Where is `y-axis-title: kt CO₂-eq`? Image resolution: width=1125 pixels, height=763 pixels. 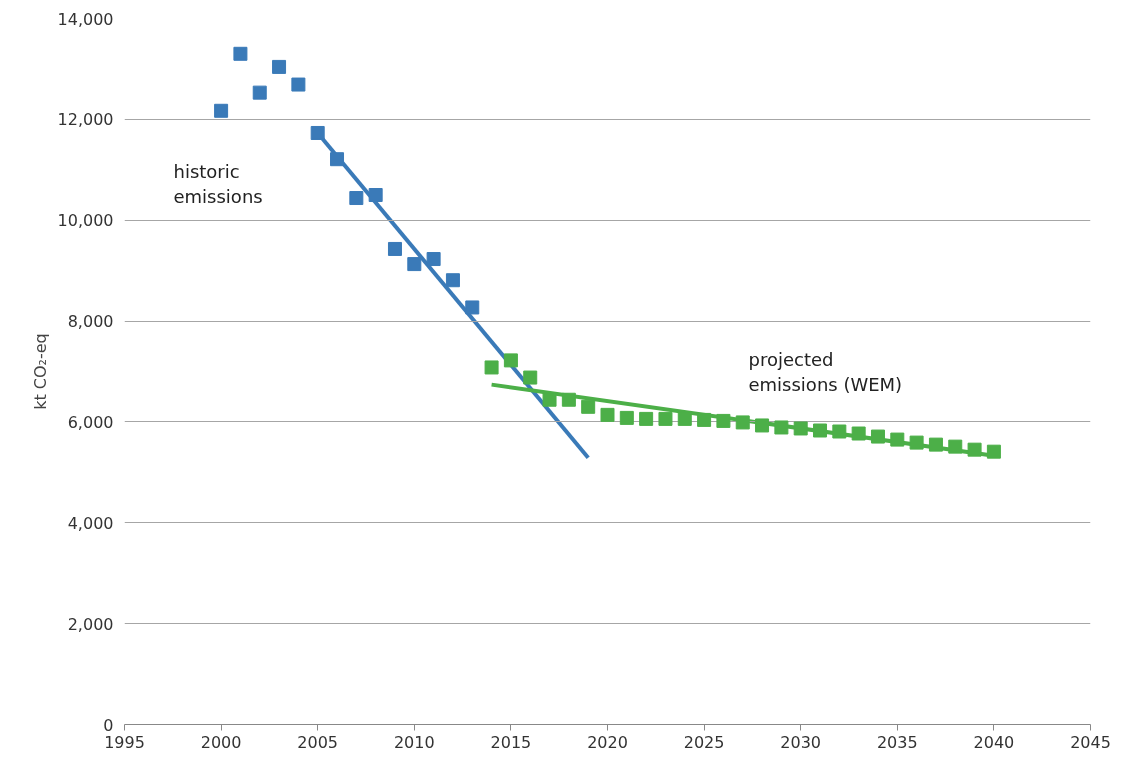
y-axis-title: kt CO₂-eq is located at coordinates (40, 371).